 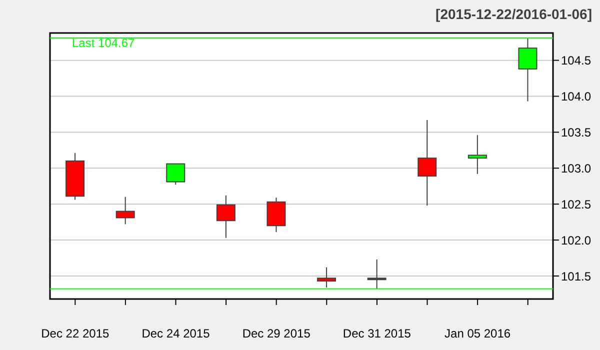 I want to click on x-tick-label: Dec 31 2015, so click(x=377, y=333).